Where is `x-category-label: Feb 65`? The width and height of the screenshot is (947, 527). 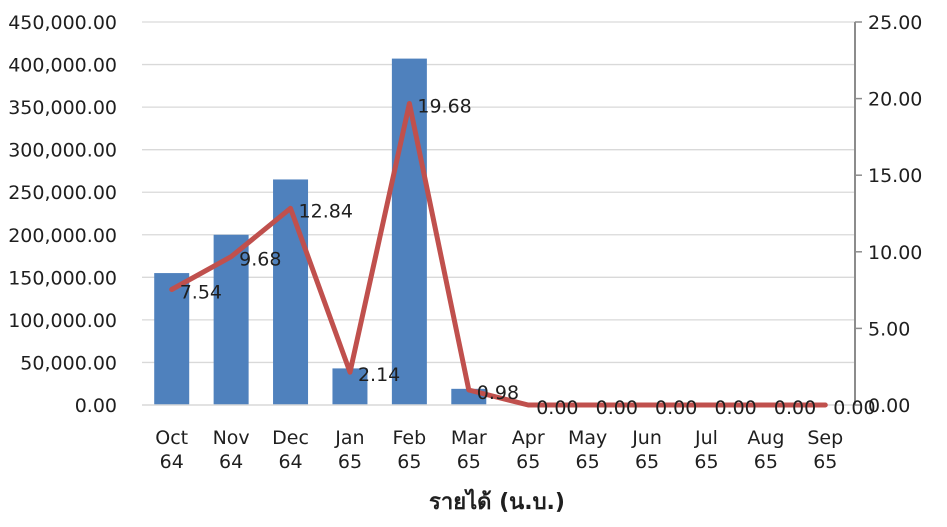 x-category-label: Feb 65 is located at coordinates (410, 450).